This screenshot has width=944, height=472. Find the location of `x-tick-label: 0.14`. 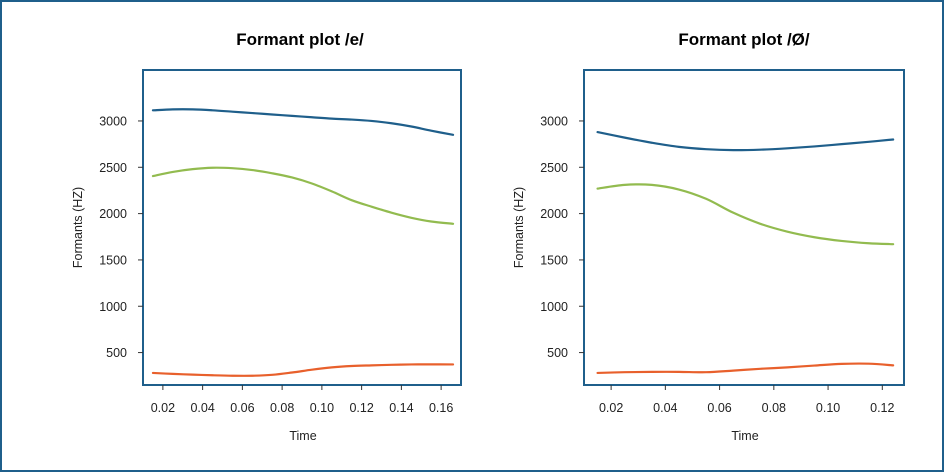

x-tick-label: 0.14 is located at coordinates (401, 408).